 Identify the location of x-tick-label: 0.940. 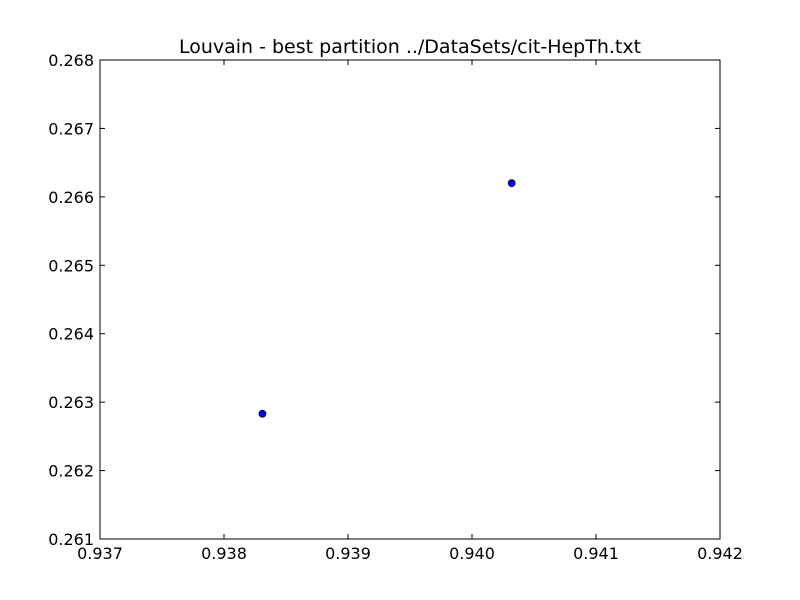
(472, 553).